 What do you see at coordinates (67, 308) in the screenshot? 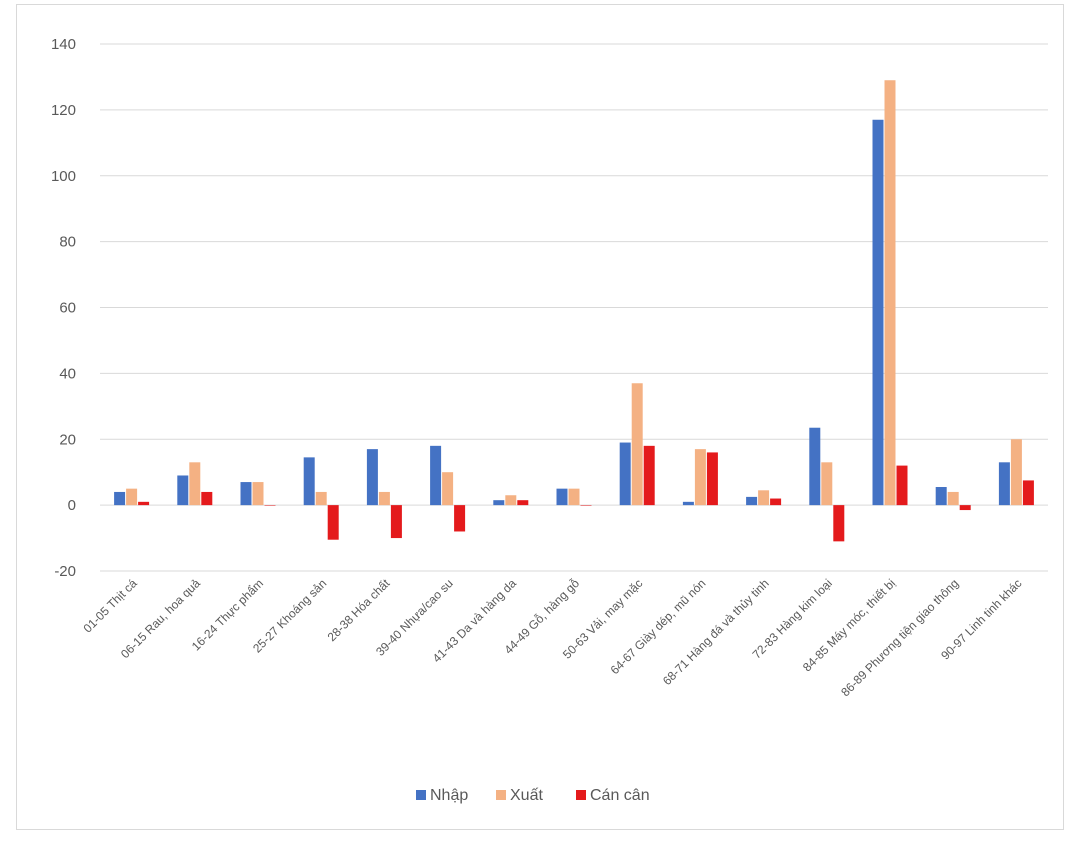
I see `y-tick-label: 60` at bounding box center [67, 308].